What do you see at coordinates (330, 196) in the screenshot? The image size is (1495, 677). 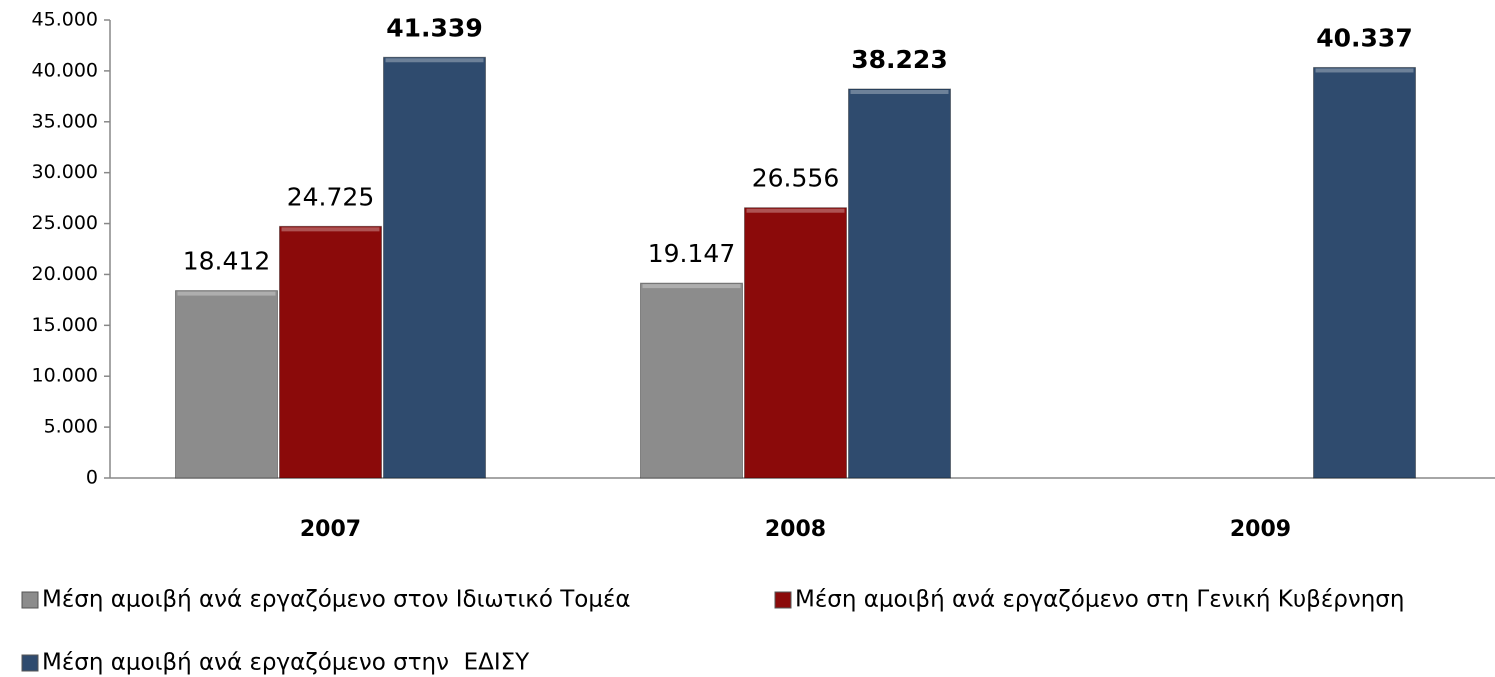 I see `value-label: 24.725` at bounding box center [330, 196].